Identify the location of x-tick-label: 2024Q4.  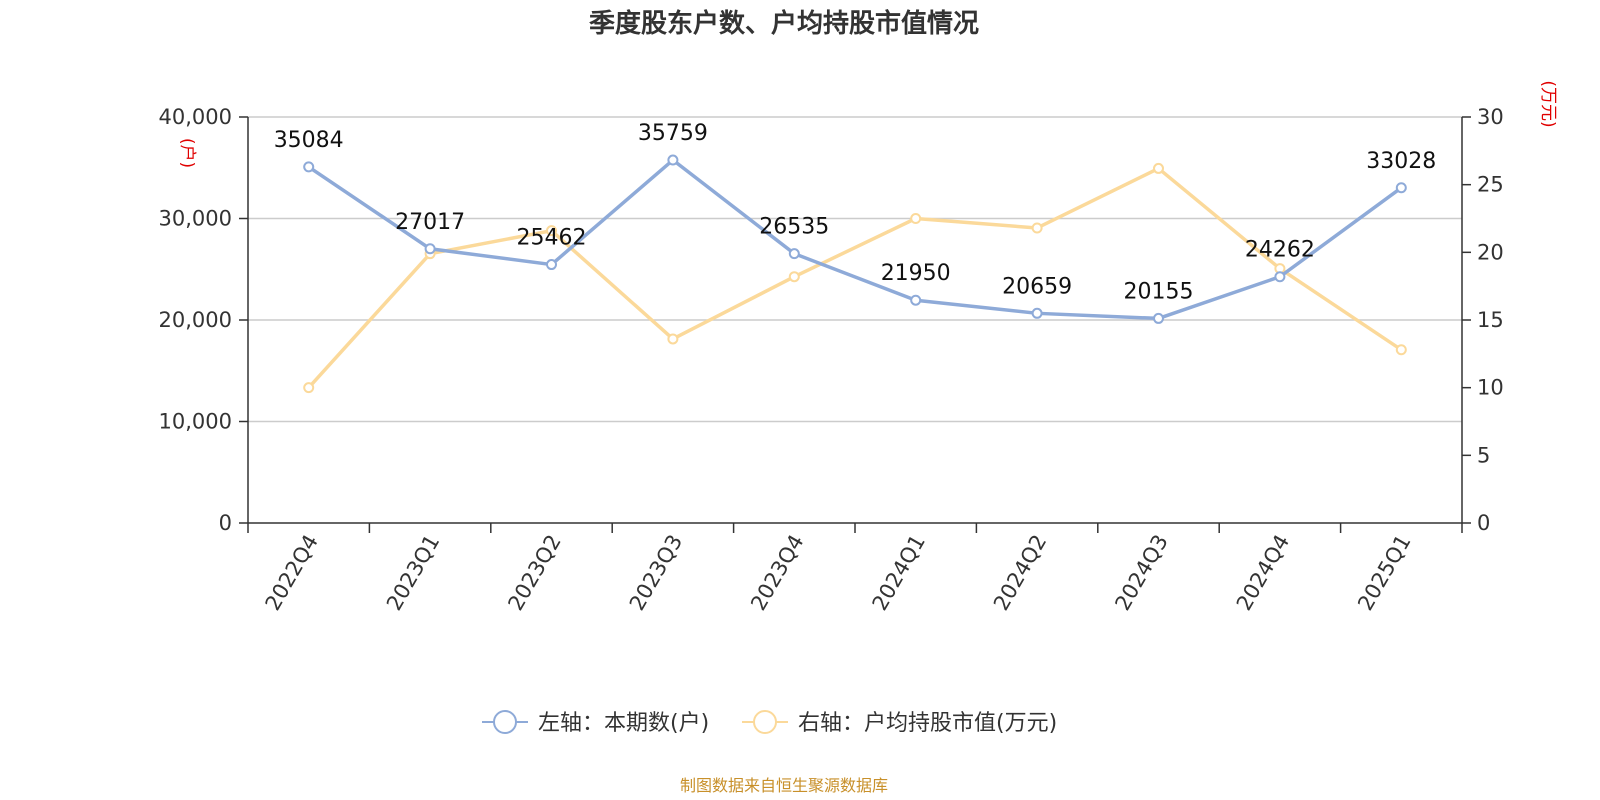
(1263, 573).